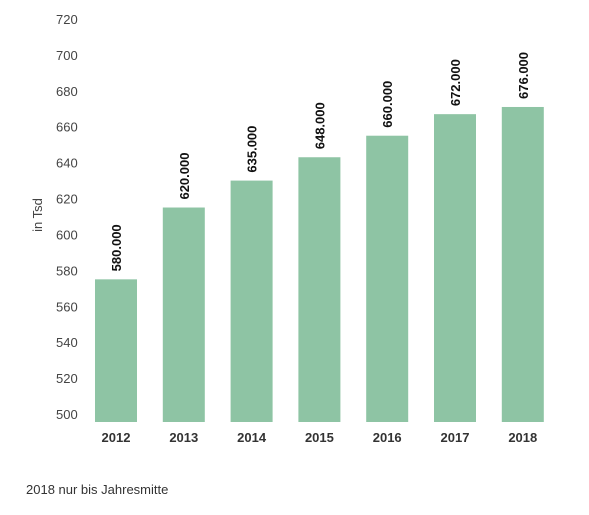 The width and height of the screenshot is (589, 515). I want to click on bar-2018, so click(522, 264).